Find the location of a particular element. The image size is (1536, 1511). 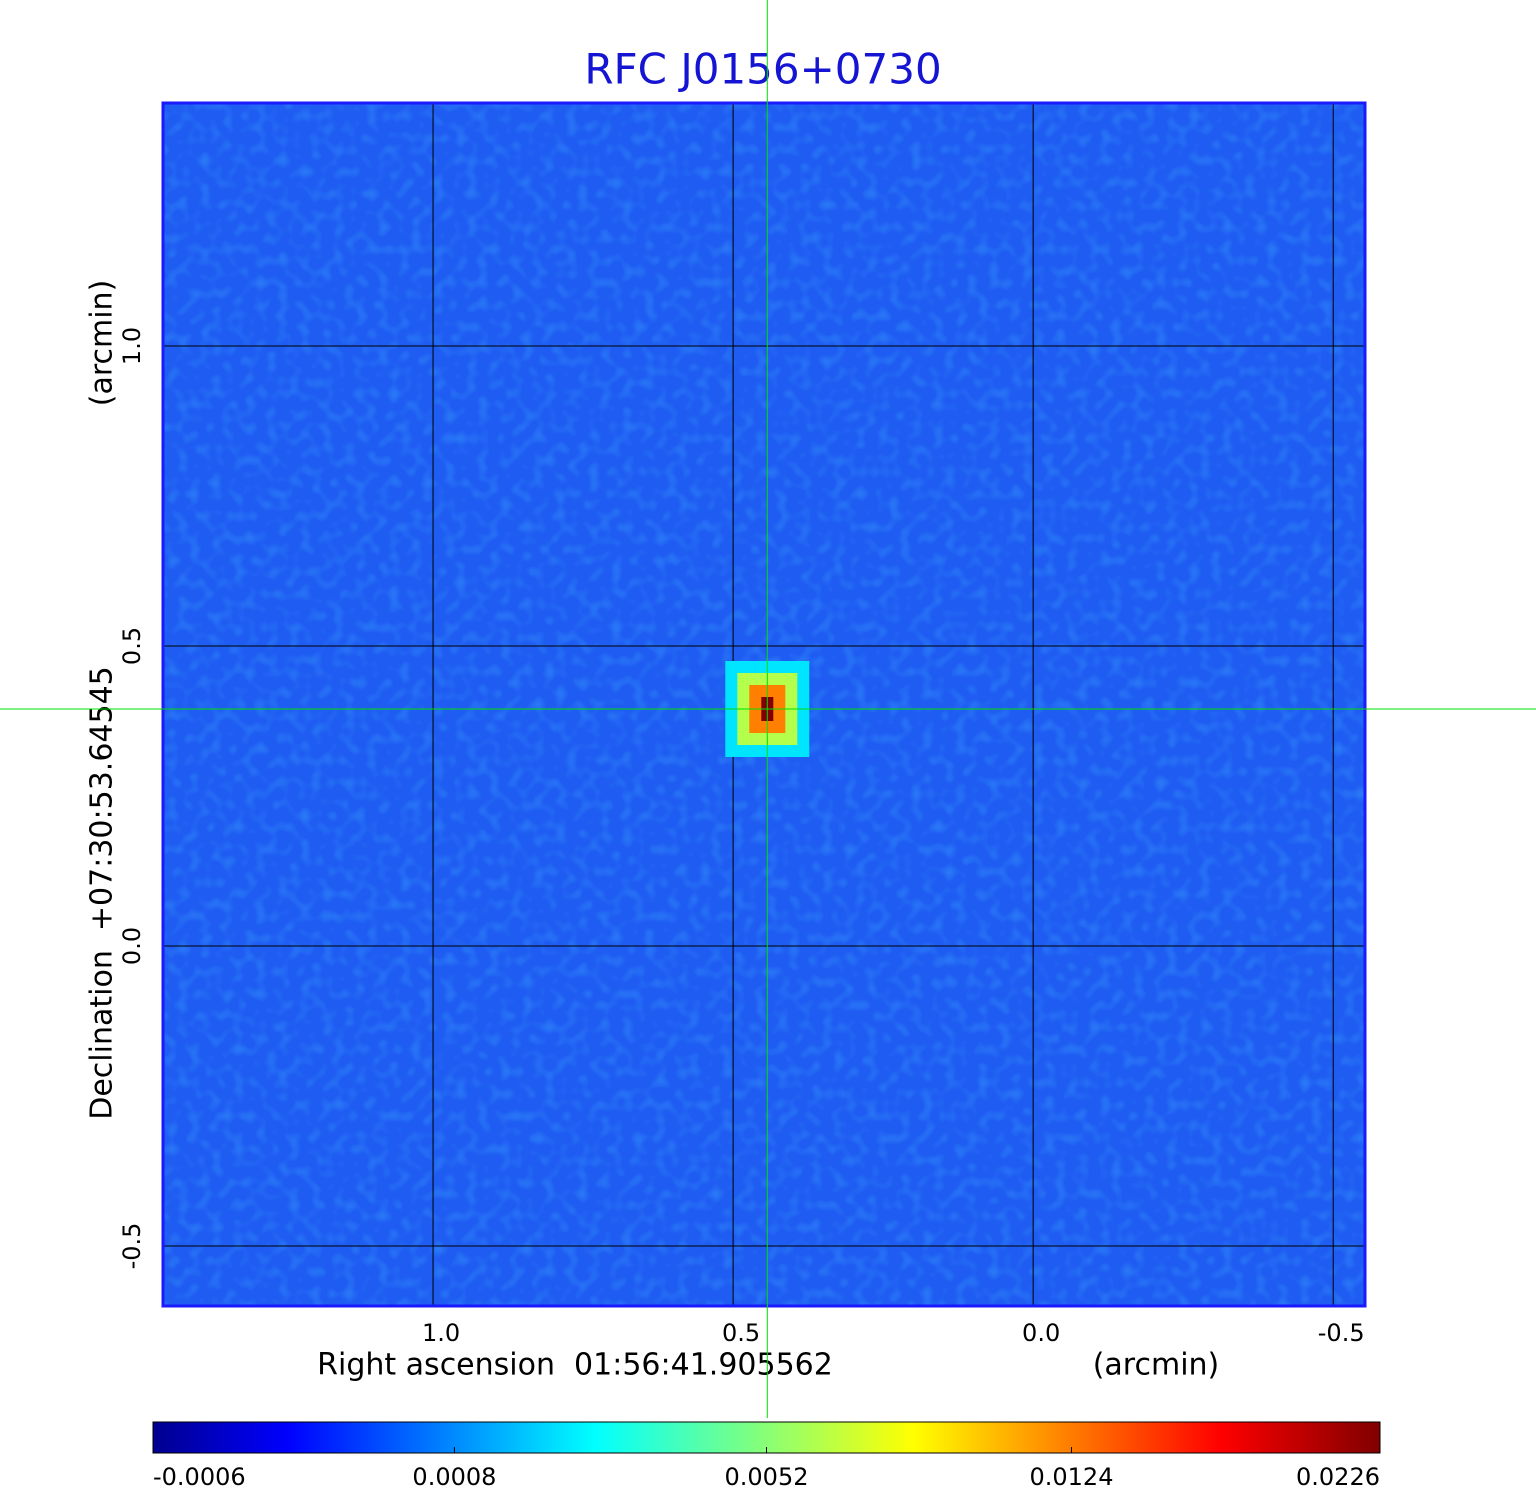

y-tick-label: -0.5 is located at coordinates (132, 1246).